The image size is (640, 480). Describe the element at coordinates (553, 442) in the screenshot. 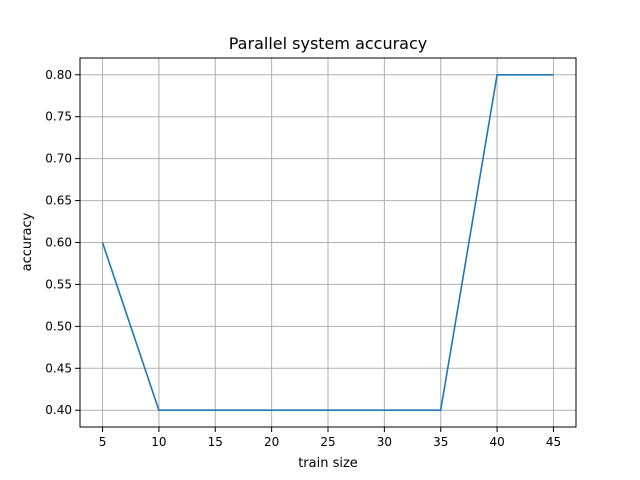

I see `x-tick-label: 45` at that location.